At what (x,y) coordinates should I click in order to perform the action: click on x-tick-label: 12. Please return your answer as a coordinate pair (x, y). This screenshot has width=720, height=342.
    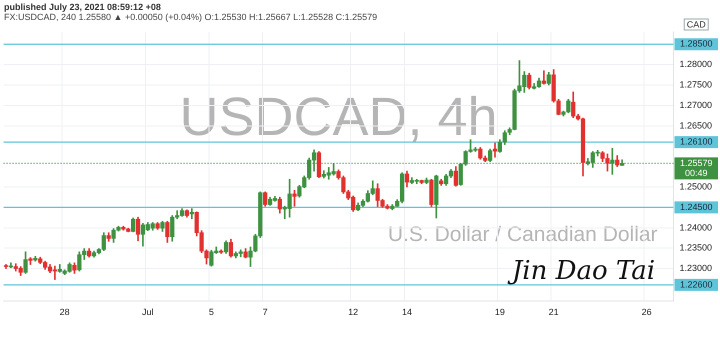
    Looking at the image, I should click on (353, 312).